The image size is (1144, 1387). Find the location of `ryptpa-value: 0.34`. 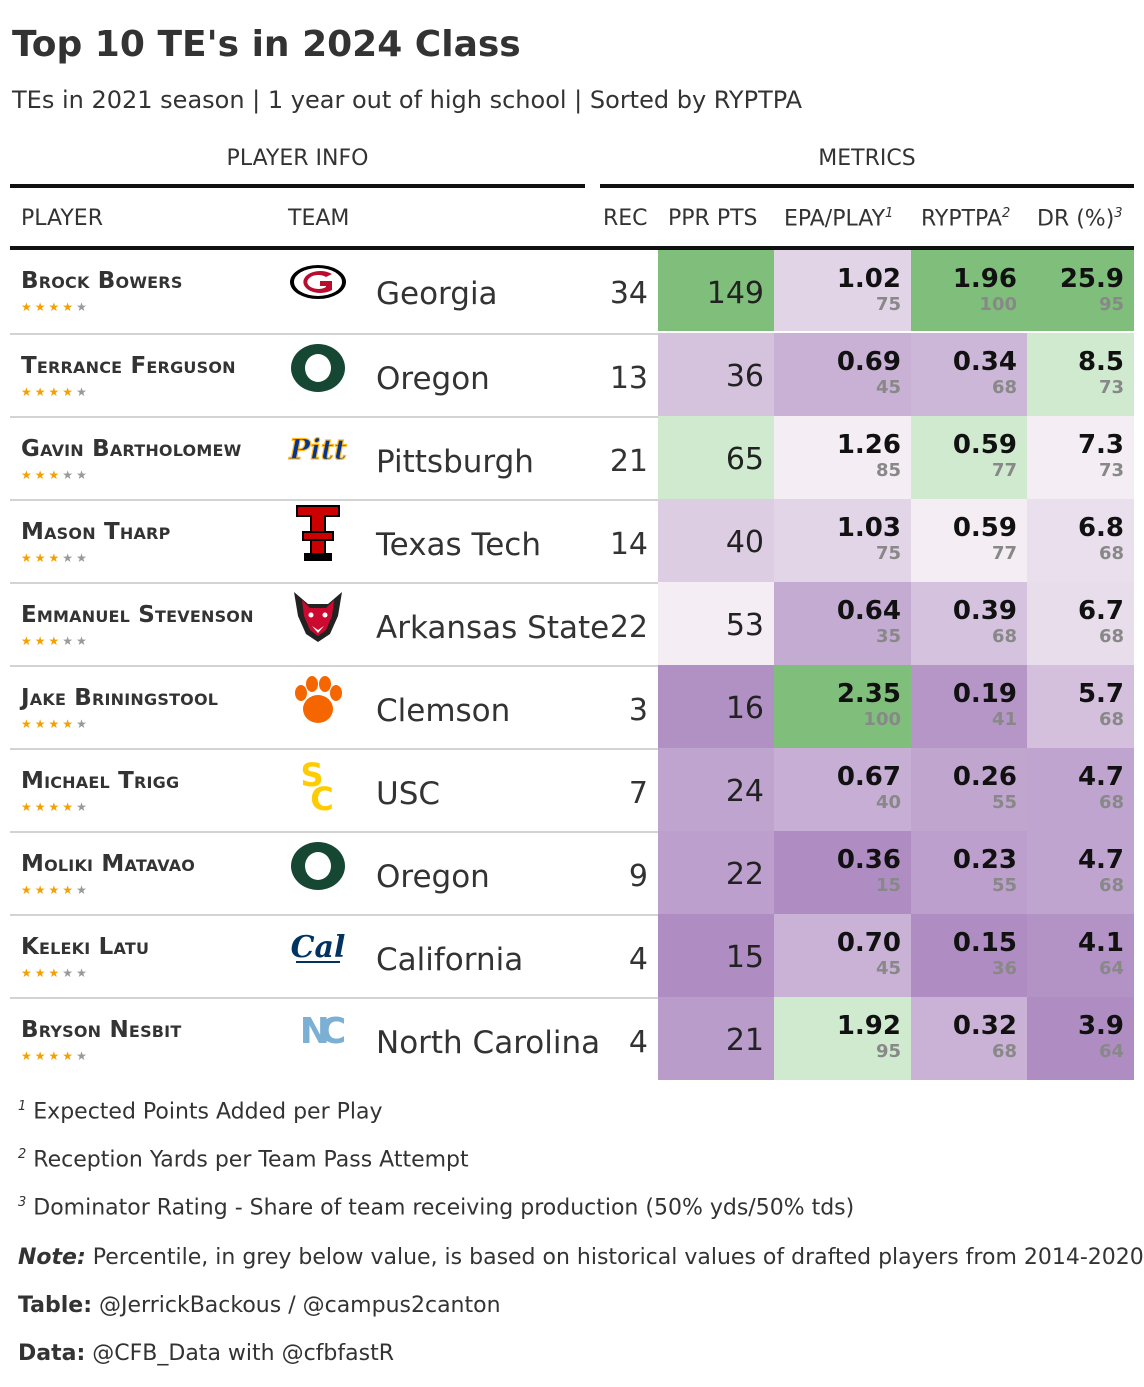

ryptpa-value: 0.34 is located at coordinates (984, 362).